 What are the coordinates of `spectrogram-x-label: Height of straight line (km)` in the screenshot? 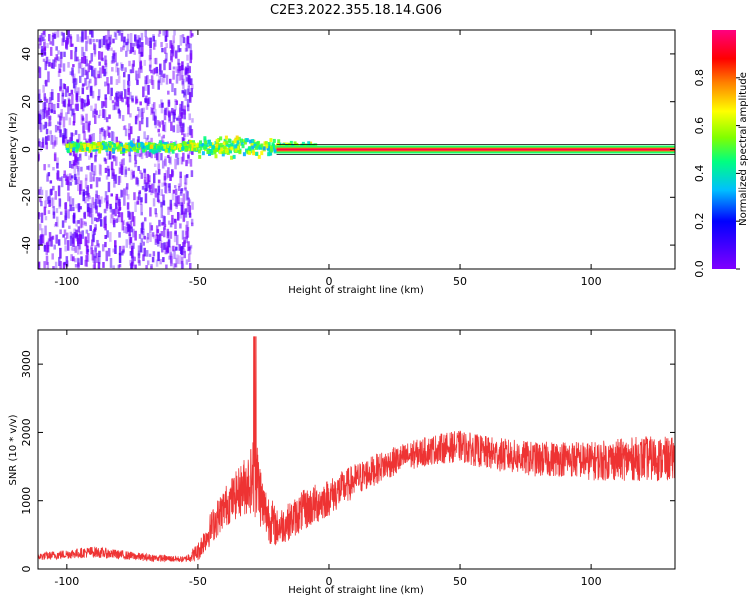 It's located at (356, 290).